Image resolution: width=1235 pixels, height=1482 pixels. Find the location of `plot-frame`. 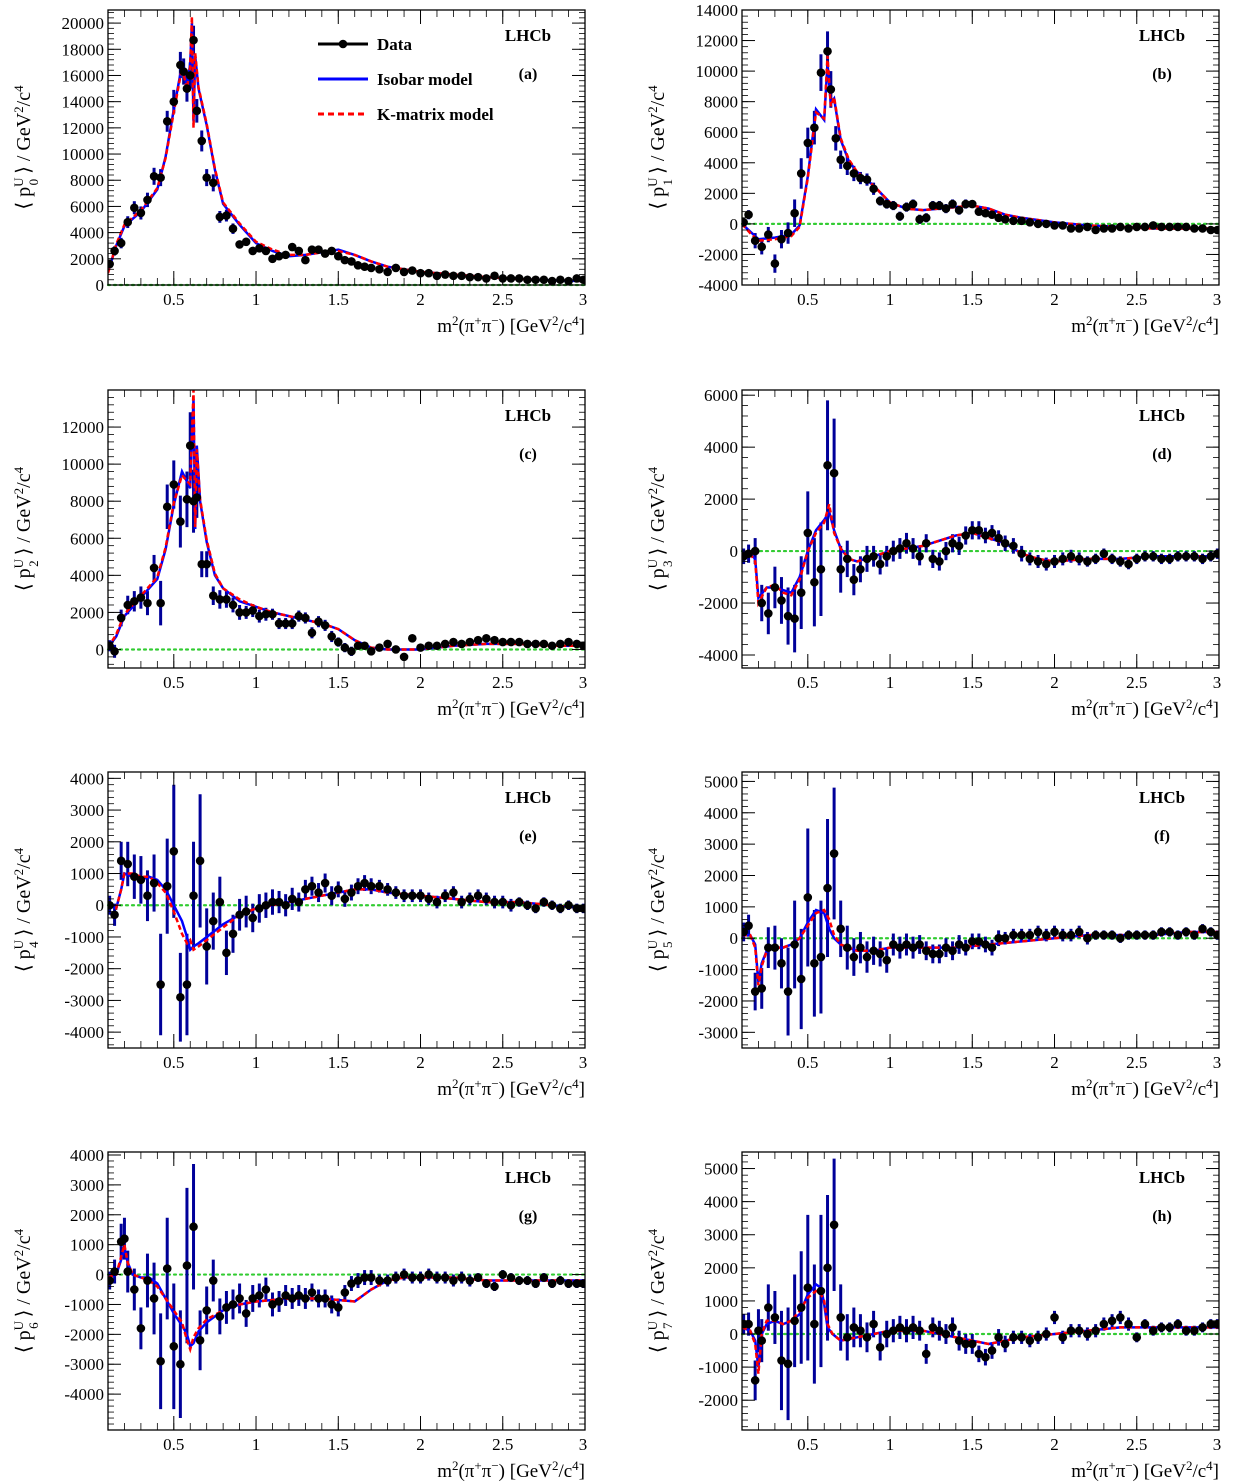

plot-frame is located at coordinates (346, 910).